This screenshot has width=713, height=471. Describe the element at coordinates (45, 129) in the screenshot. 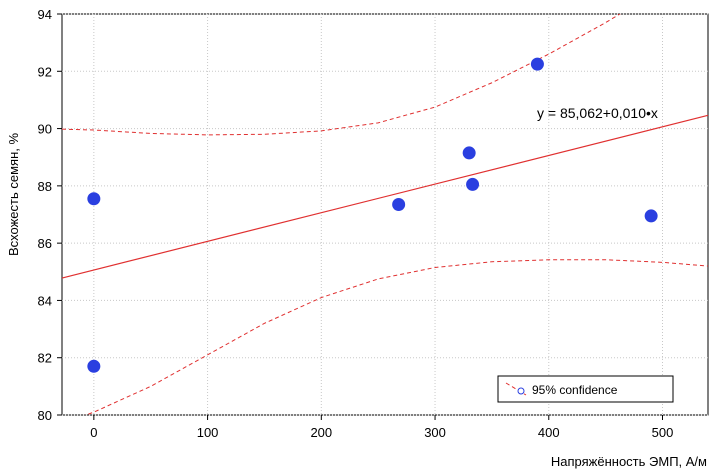

I see `y-tick-label: 90` at that location.